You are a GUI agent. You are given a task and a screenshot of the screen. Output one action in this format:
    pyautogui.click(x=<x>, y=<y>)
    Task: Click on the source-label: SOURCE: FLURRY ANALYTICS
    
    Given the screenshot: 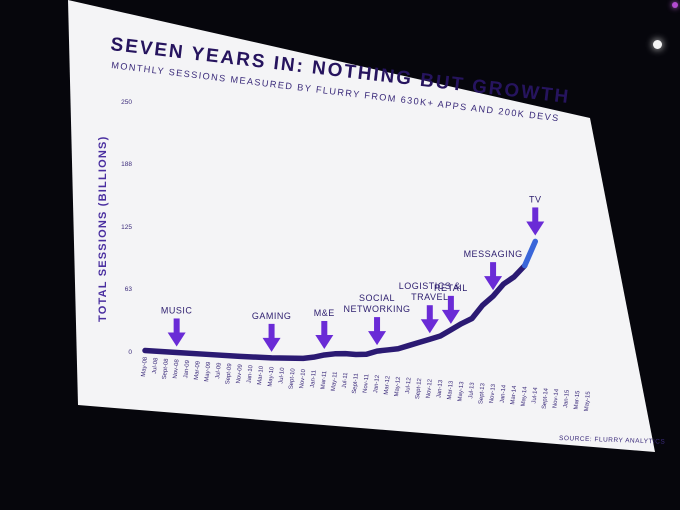 What is the action you would take?
    pyautogui.click(x=612, y=440)
    